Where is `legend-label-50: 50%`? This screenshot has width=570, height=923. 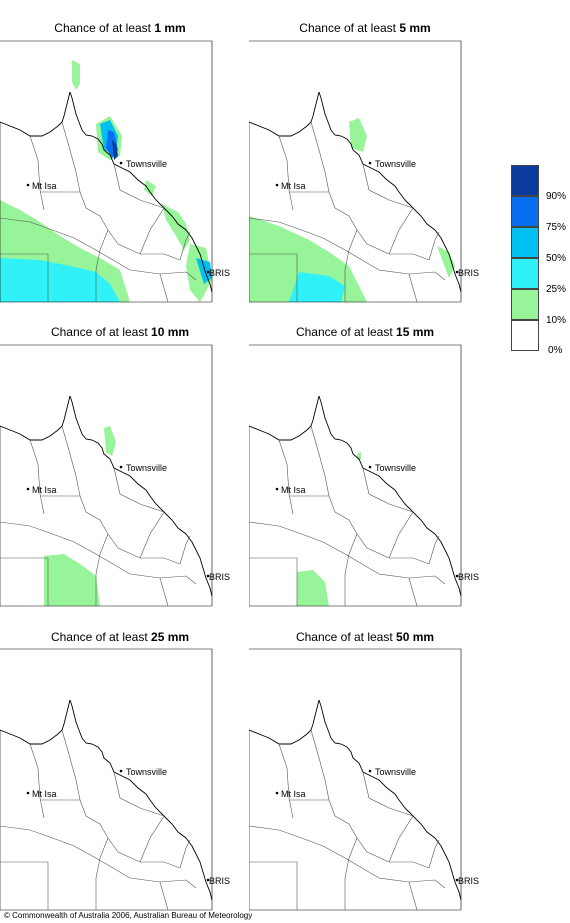
legend-label-50: 50% is located at coordinates (556, 258).